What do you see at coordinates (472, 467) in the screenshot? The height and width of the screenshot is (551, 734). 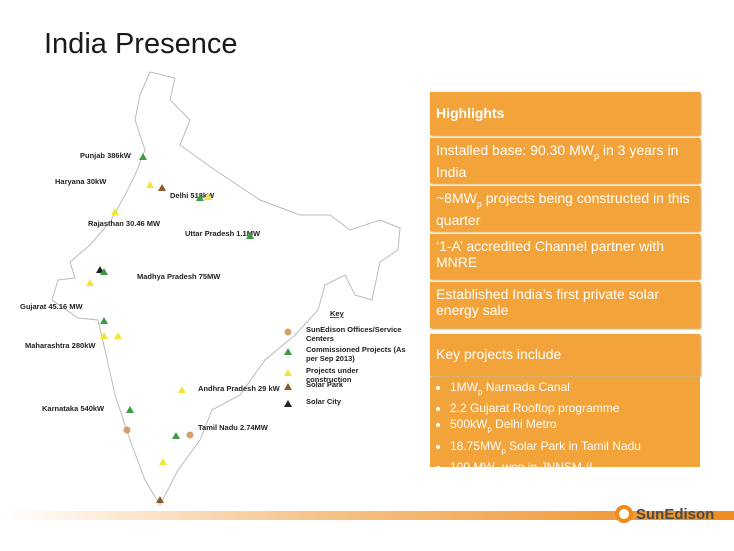 I see `text-part: 100 MW` at bounding box center [472, 467].